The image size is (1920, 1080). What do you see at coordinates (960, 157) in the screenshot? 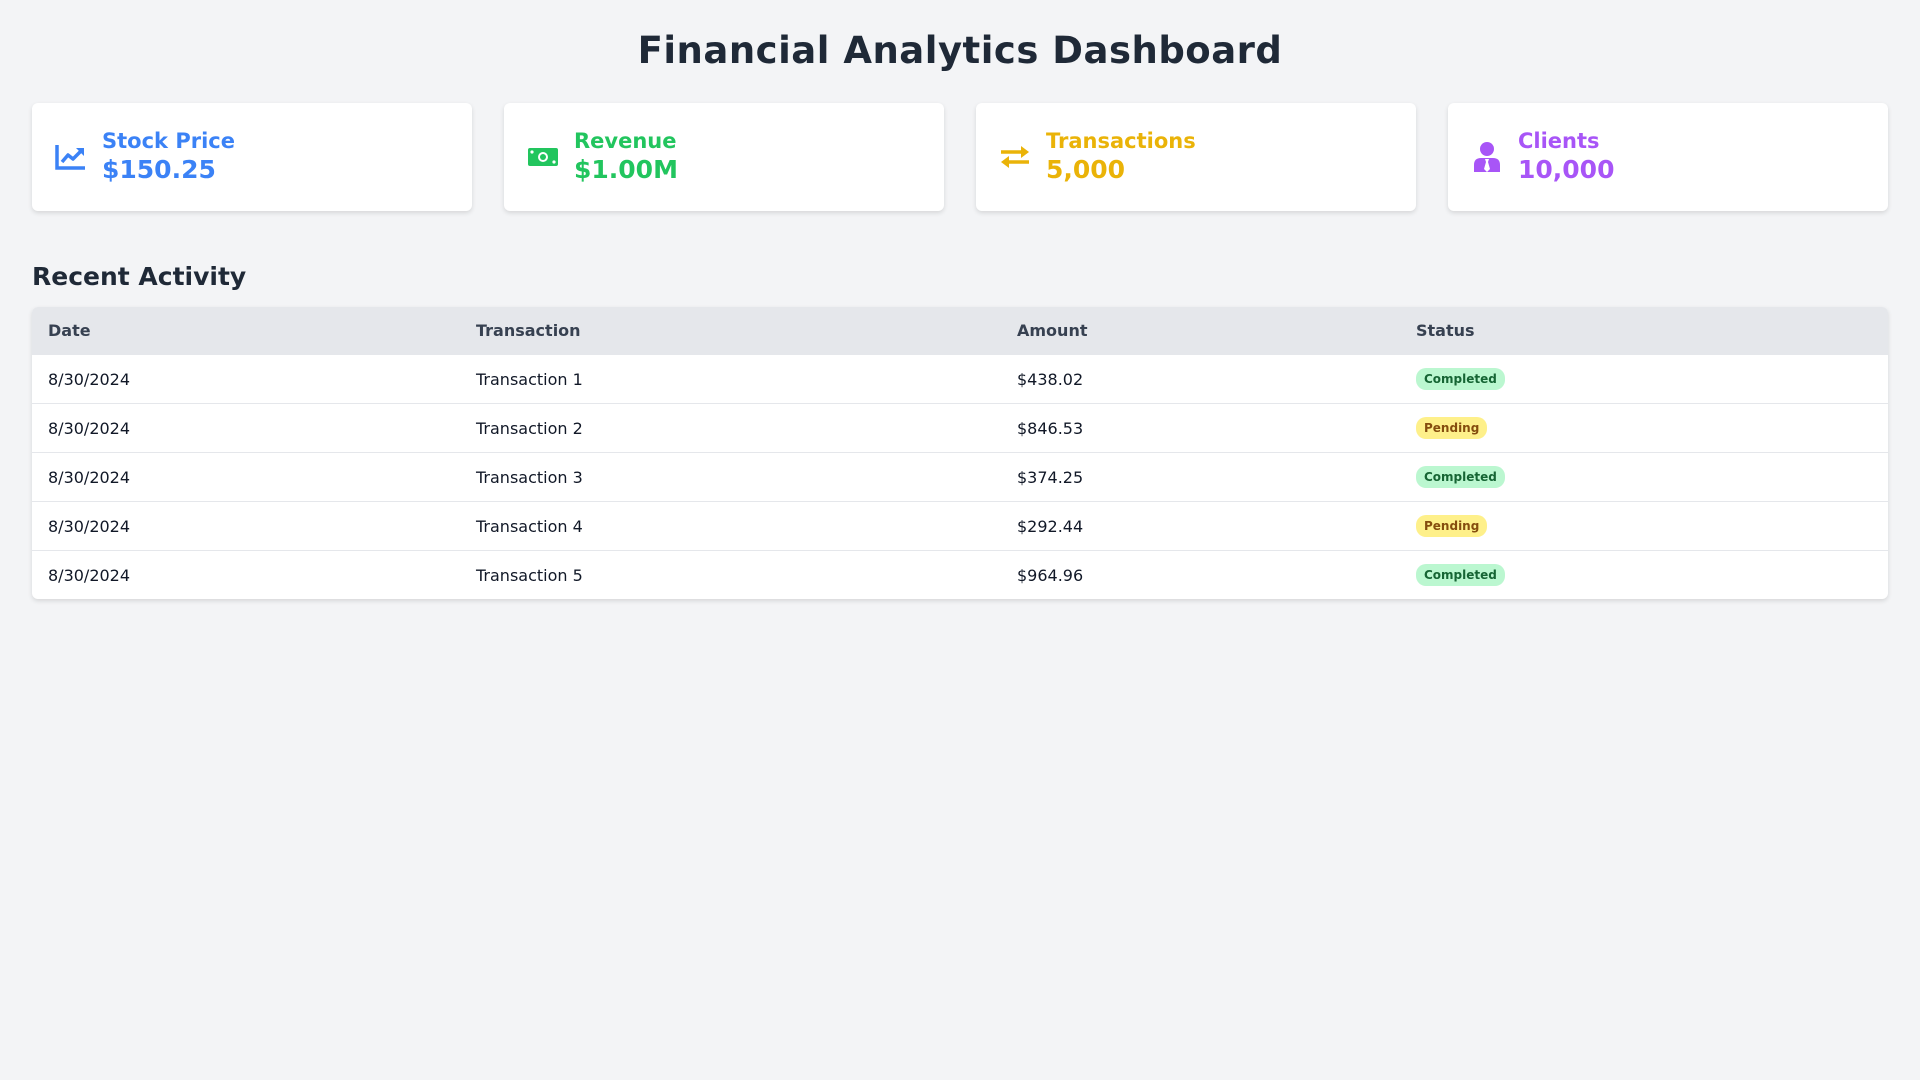
I see `stat-cards: Stock Price $150.25 Revenue $1.00M` at bounding box center [960, 157].